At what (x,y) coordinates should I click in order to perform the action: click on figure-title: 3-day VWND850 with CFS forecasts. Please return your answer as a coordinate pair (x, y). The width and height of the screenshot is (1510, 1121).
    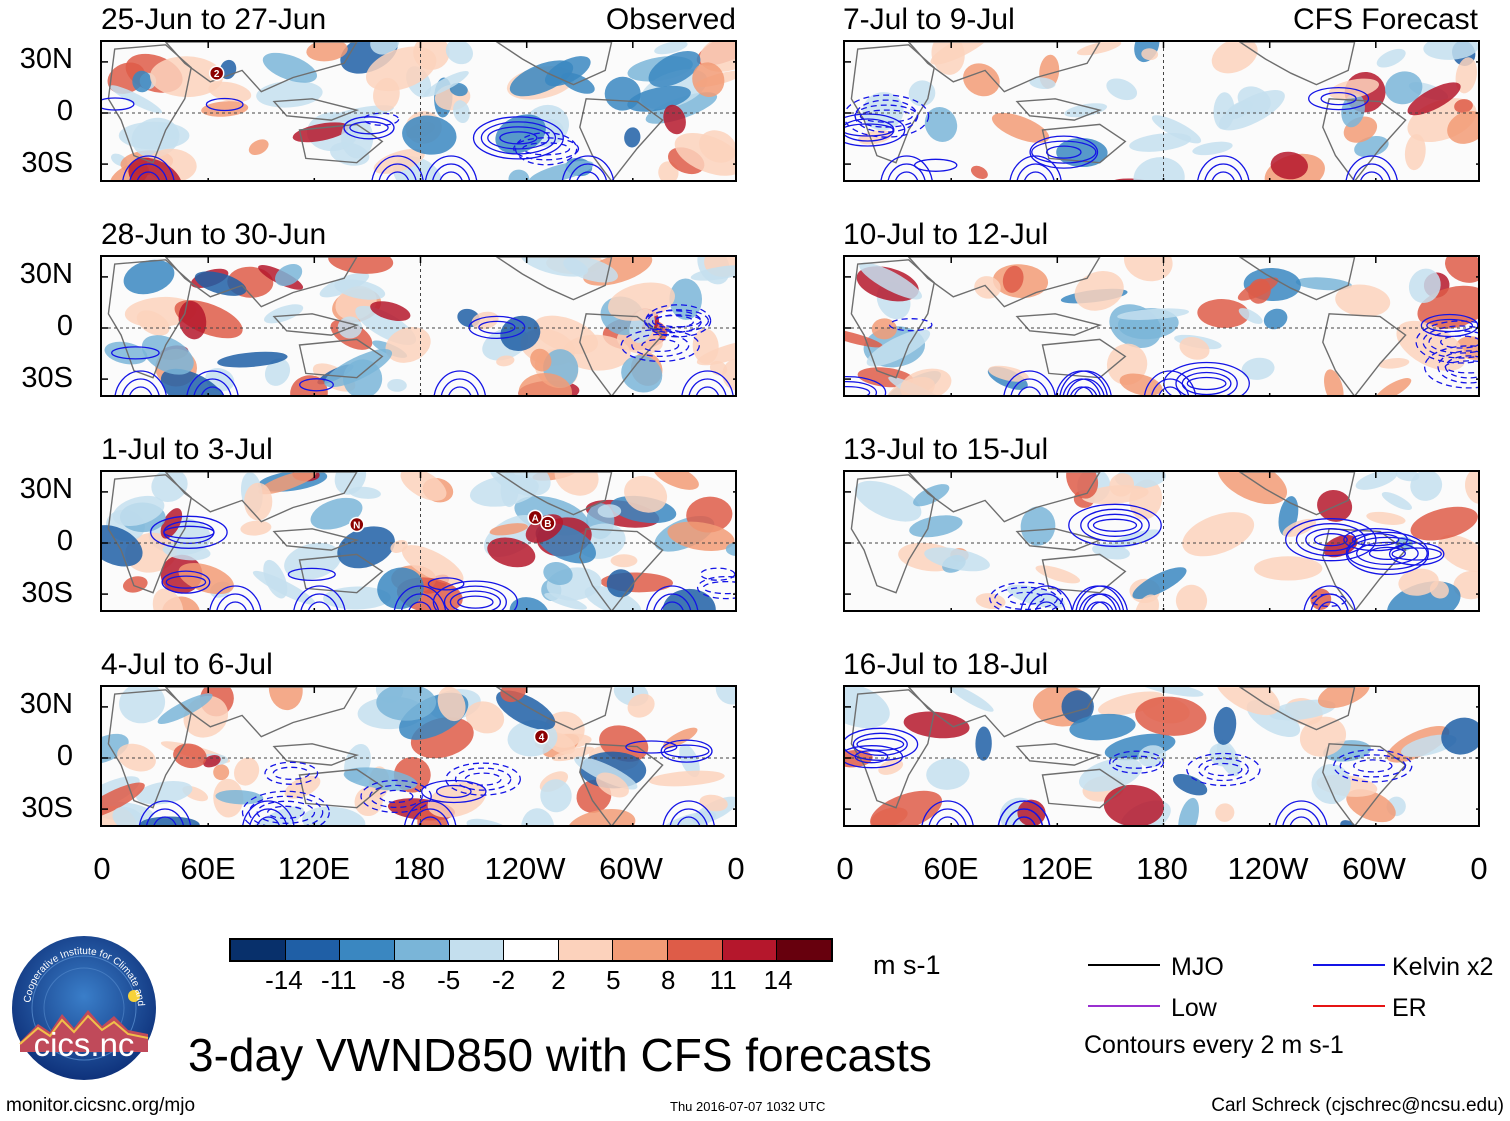
    Looking at the image, I should click on (560, 1055).